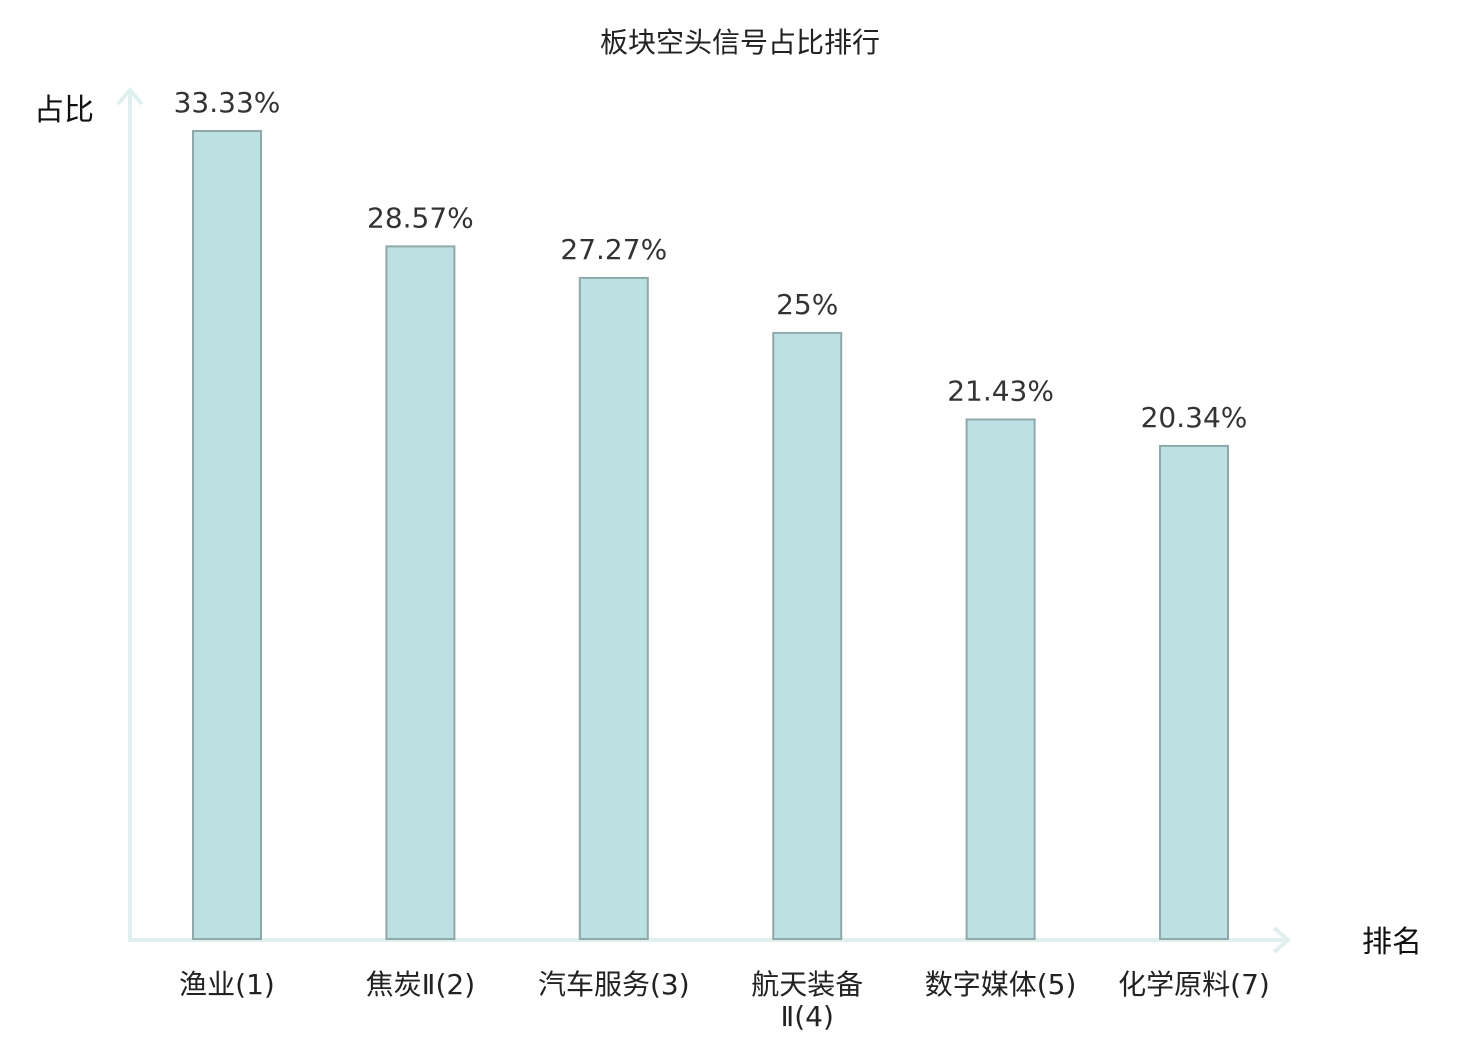  What do you see at coordinates (613, 249) in the screenshot?
I see `value-label: 27.27%` at bounding box center [613, 249].